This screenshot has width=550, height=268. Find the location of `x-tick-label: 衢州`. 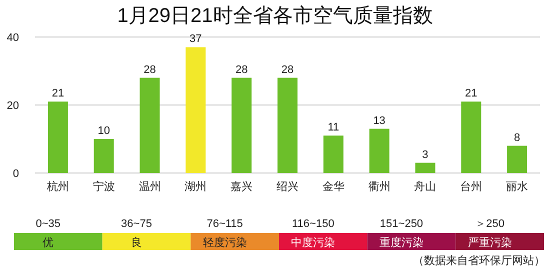

x-tick-label: 衢州 is located at coordinates (379, 186).